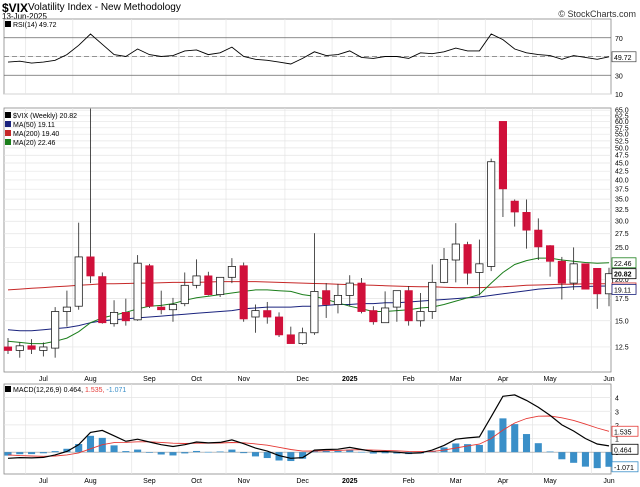 This screenshot has width=640, height=487. What do you see at coordinates (327, 379) in the screenshot?
I see `price-x-axis: Jul Aug Sep Oct Nov Dec 2025 Feb Mar Apr May Jun` at bounding box center [327, 379].